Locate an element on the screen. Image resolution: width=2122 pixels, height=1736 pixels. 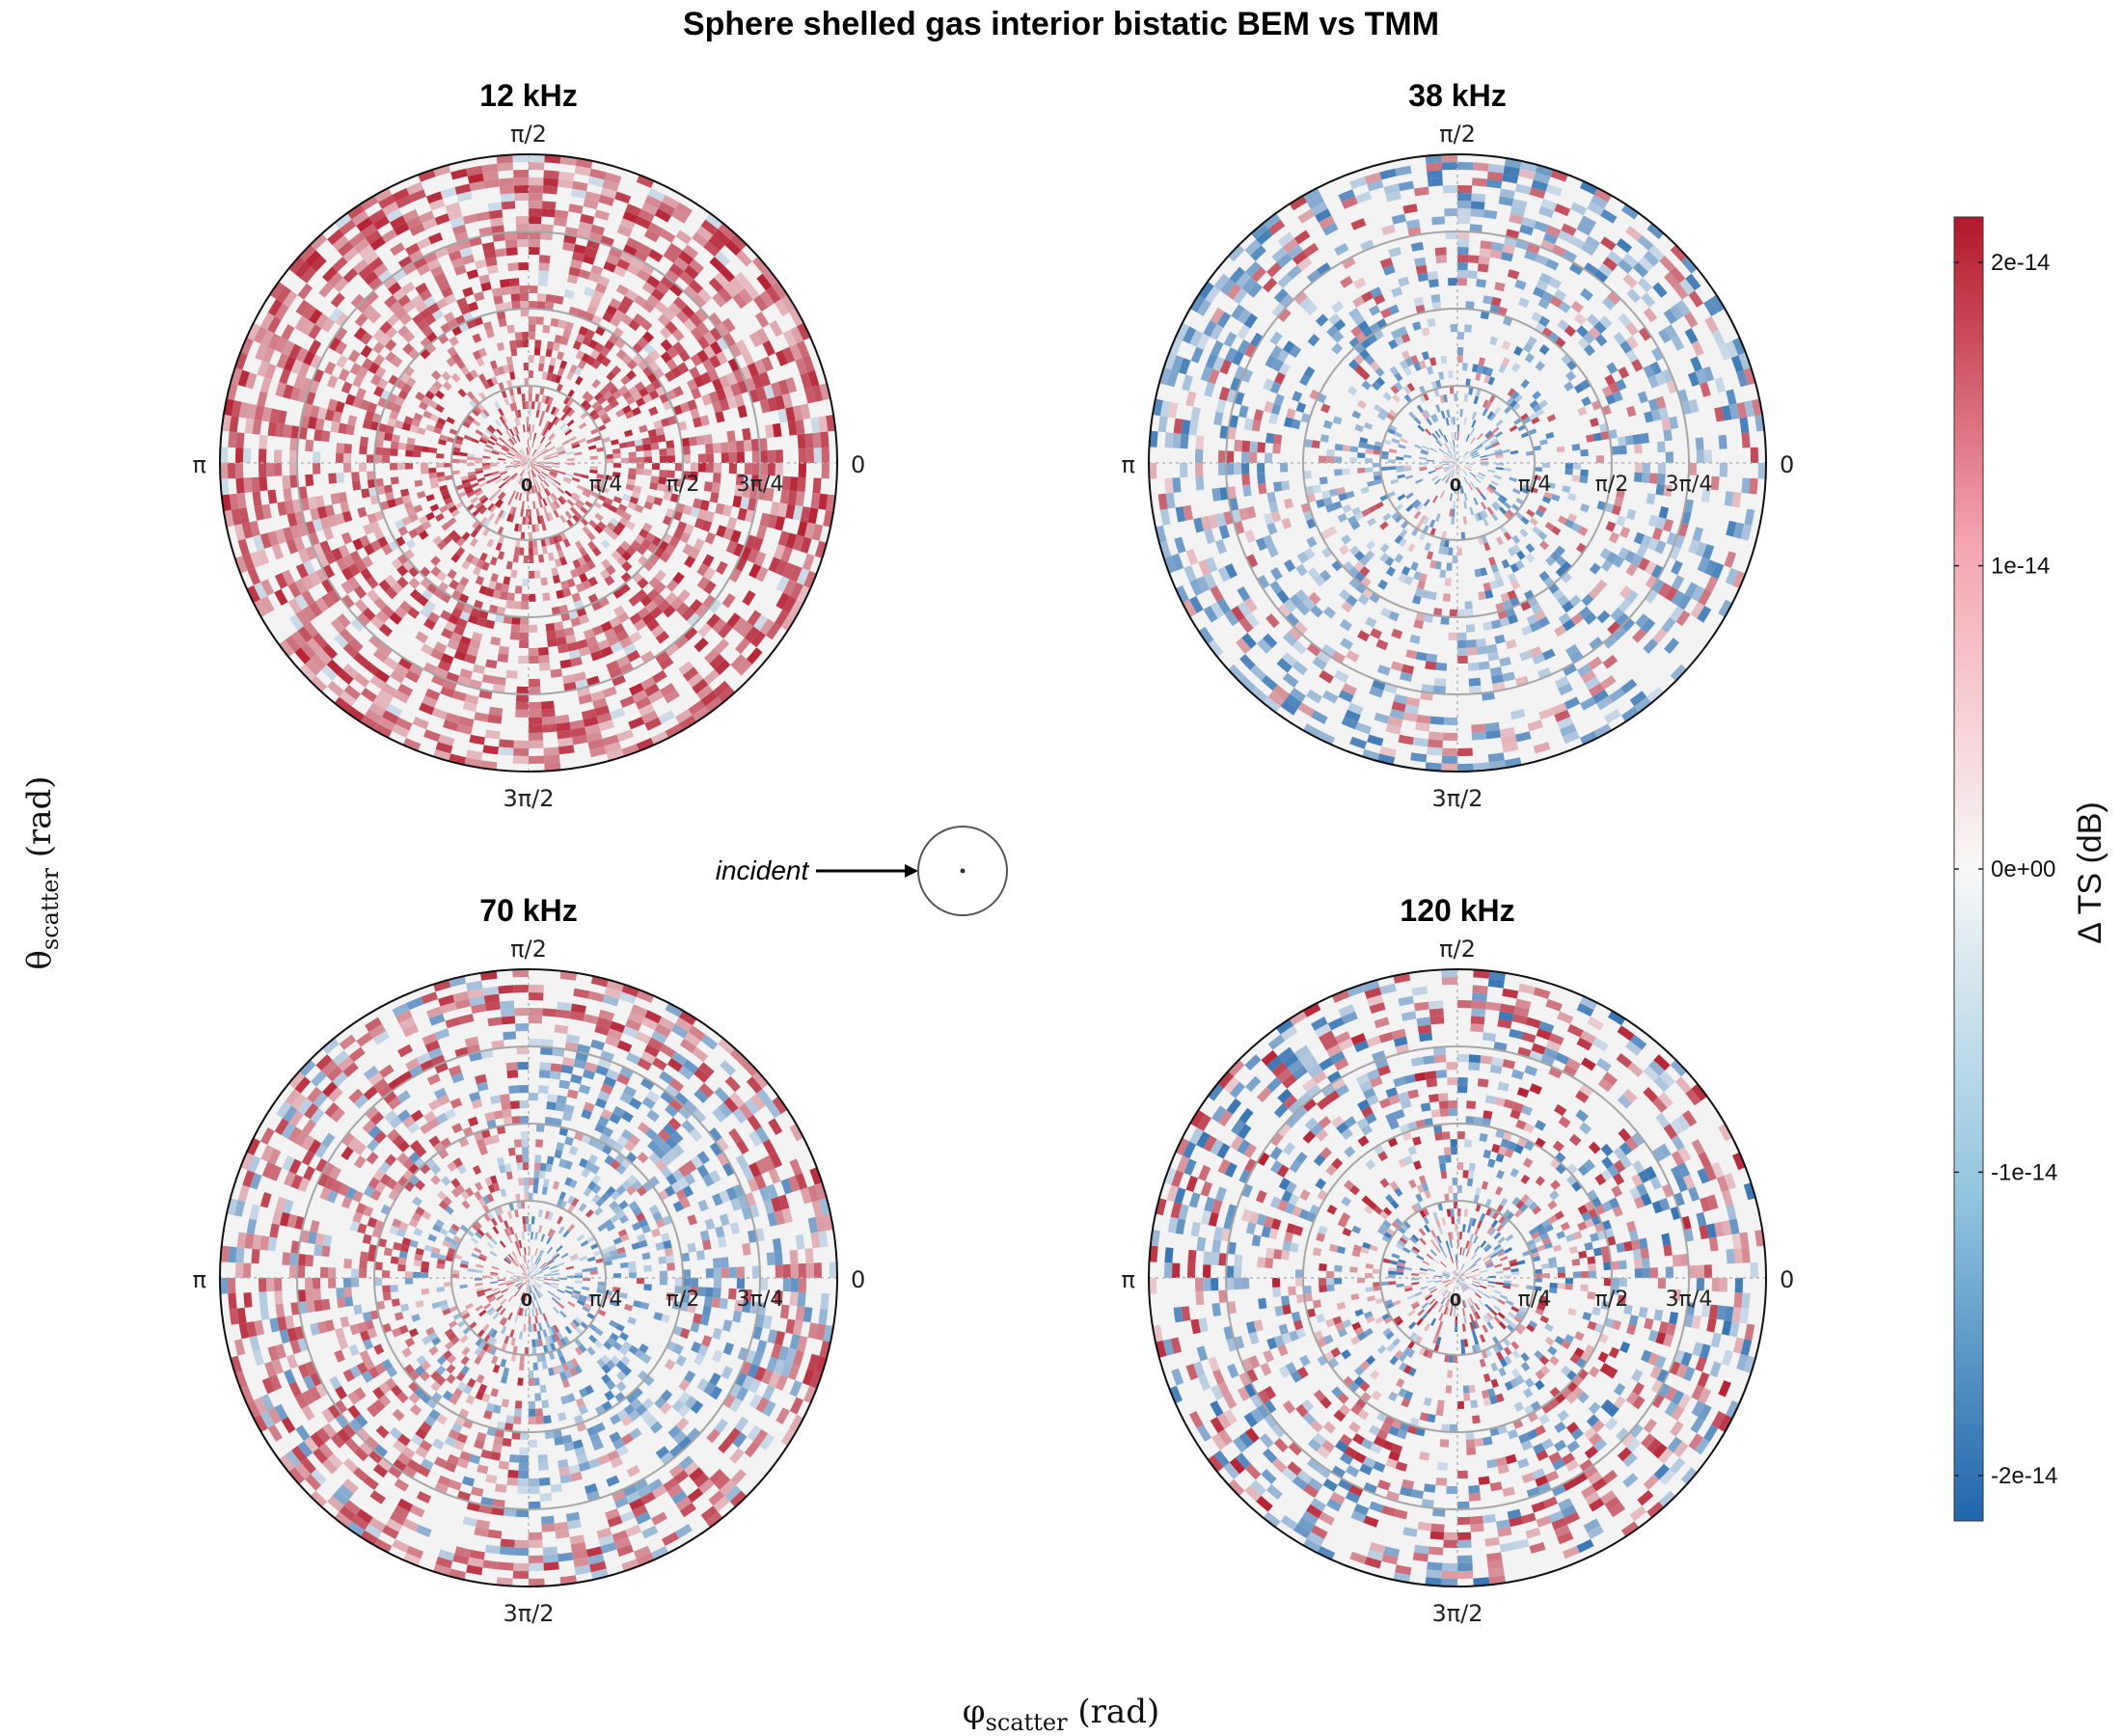
radial-tick-label: π/4 is located at coordinates (1535, 485).